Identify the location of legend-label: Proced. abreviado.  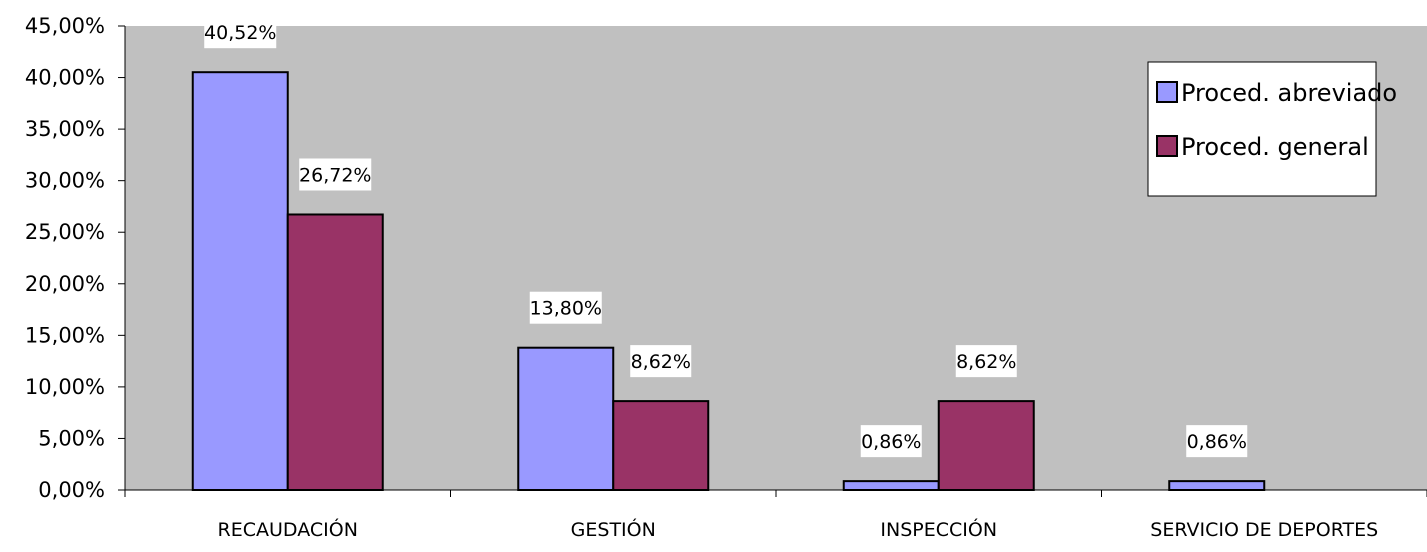
(1289, 93).